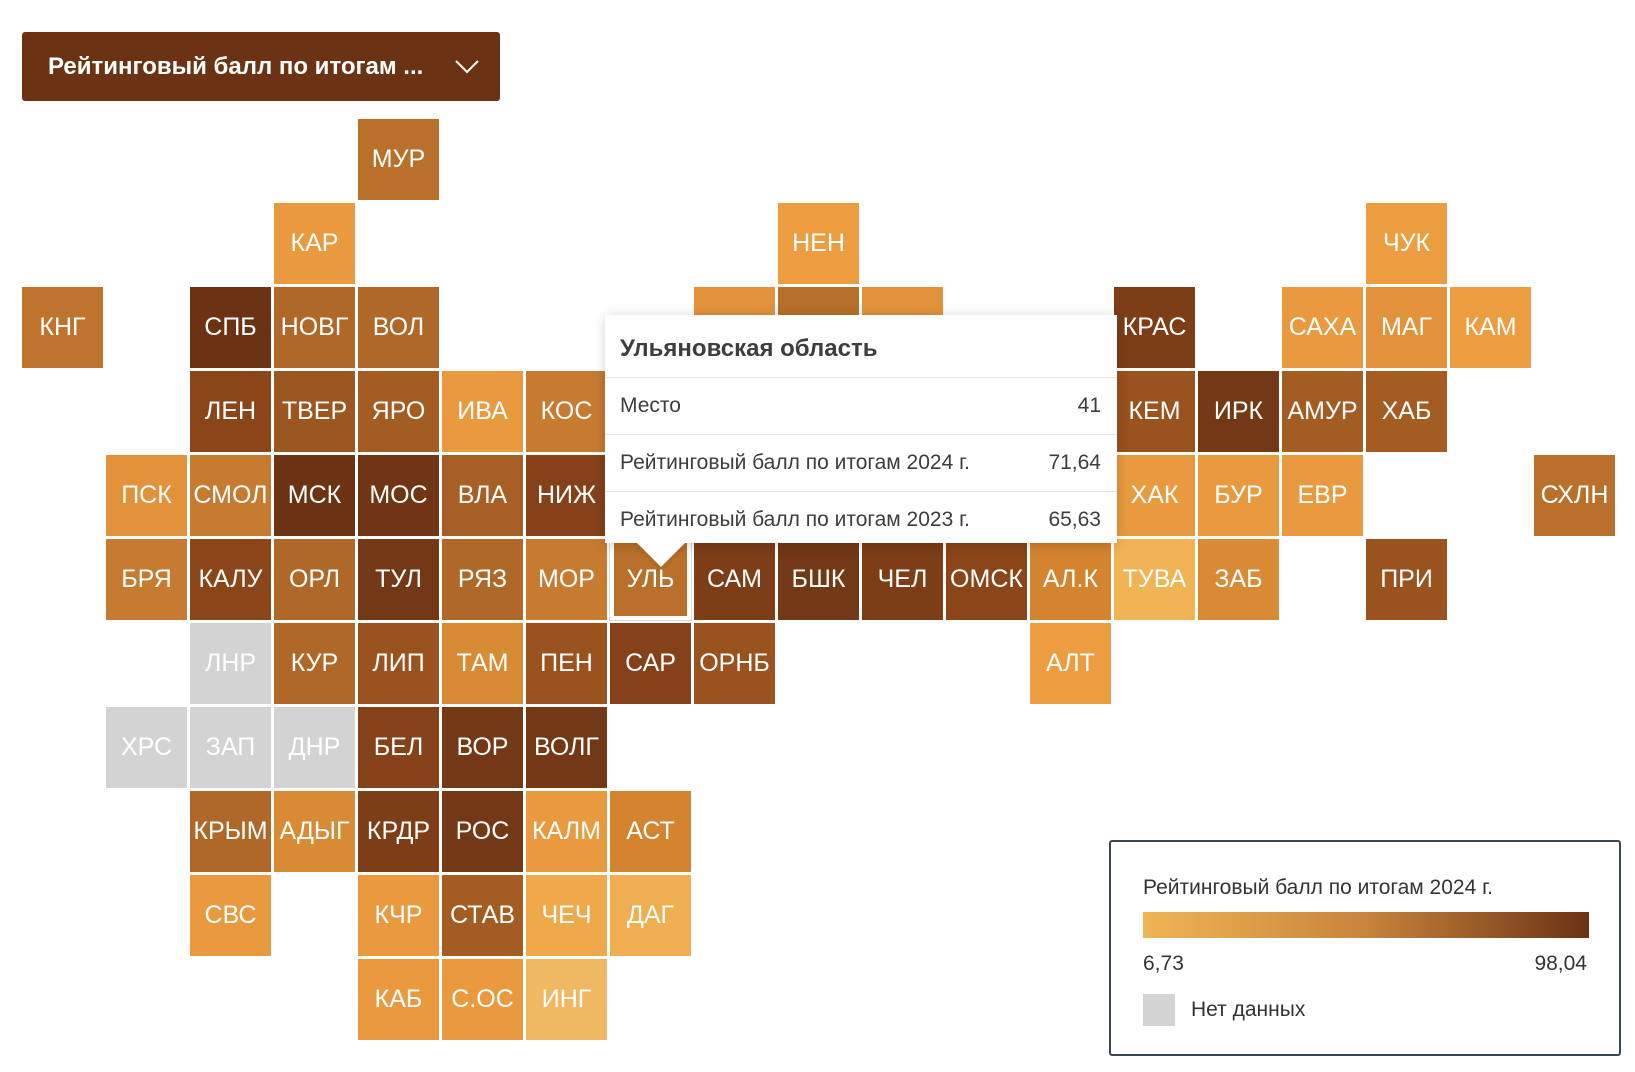 The image size is (1635, 1072). I want to click on tooltip-label: Рейтинговый балл по итогам 2024 г., so click(795, 462).